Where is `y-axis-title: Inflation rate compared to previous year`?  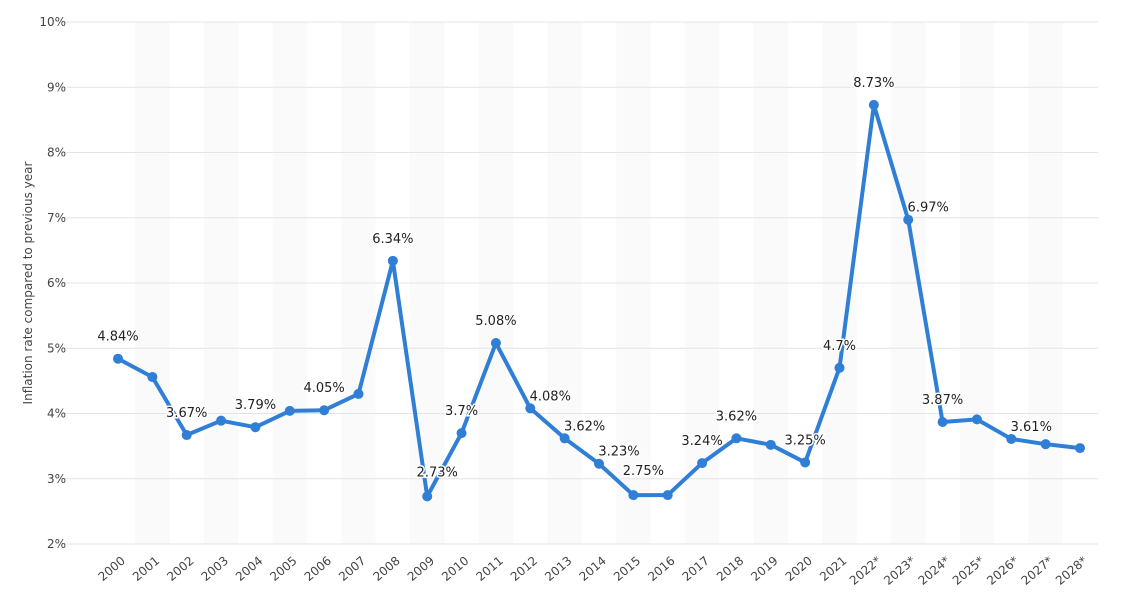
y-axis-title: Inflation rate compared to previous year is located at coordinates (28, 282).